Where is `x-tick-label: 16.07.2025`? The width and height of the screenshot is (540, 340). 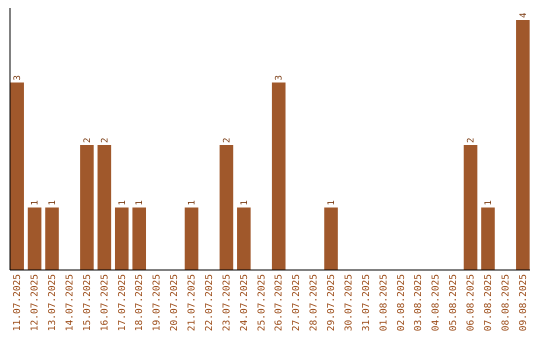 x-tick-label: 16.07.2025 is located at coordinates (104, 303).